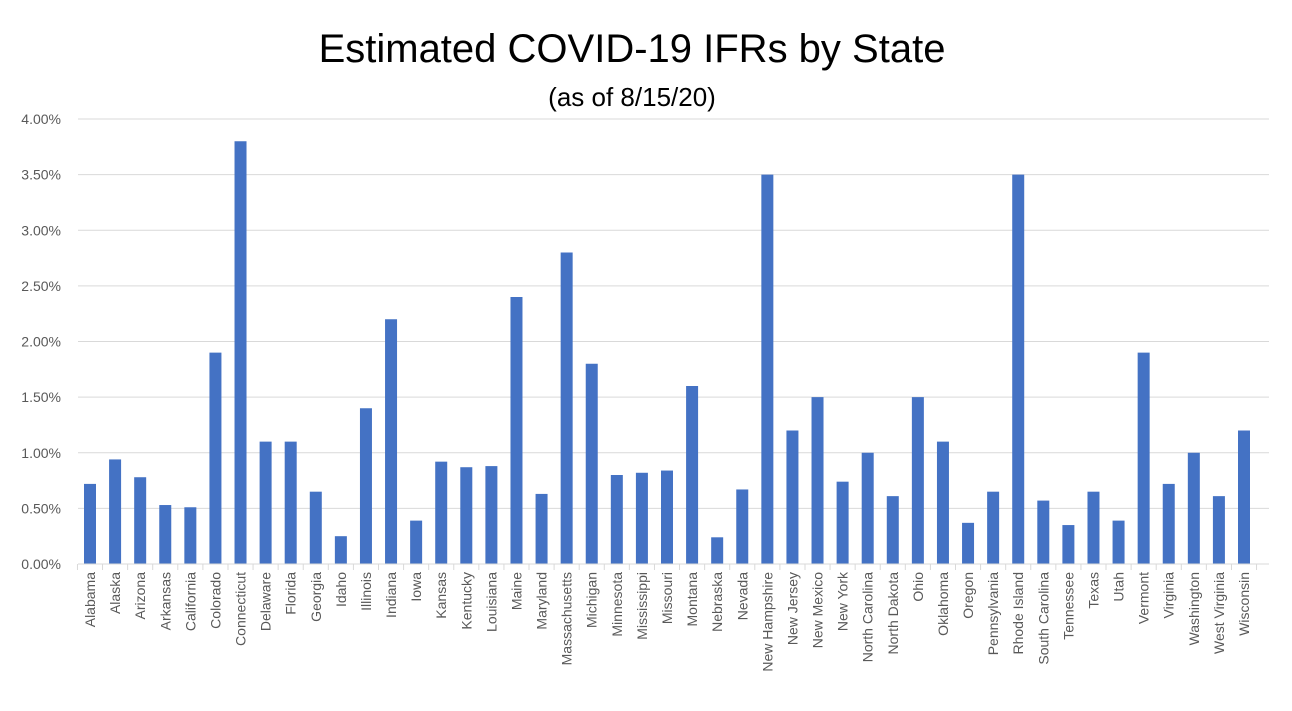 The height and width of the screenshot is (711, 1292). I want to click on x-tick-label: Nebraska, so click(717, 602).